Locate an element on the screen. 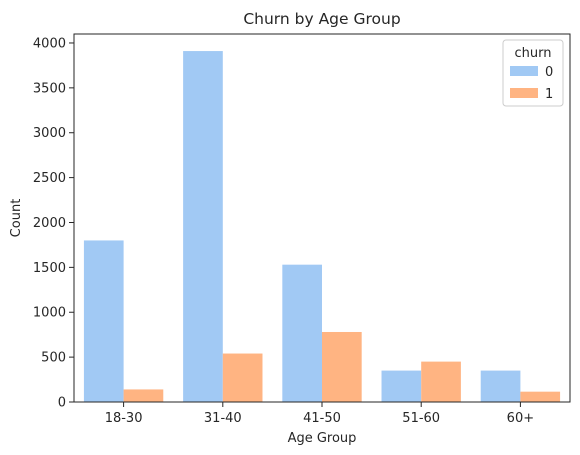  x-tick-label: 60+ is located at coordinates (520, 418).